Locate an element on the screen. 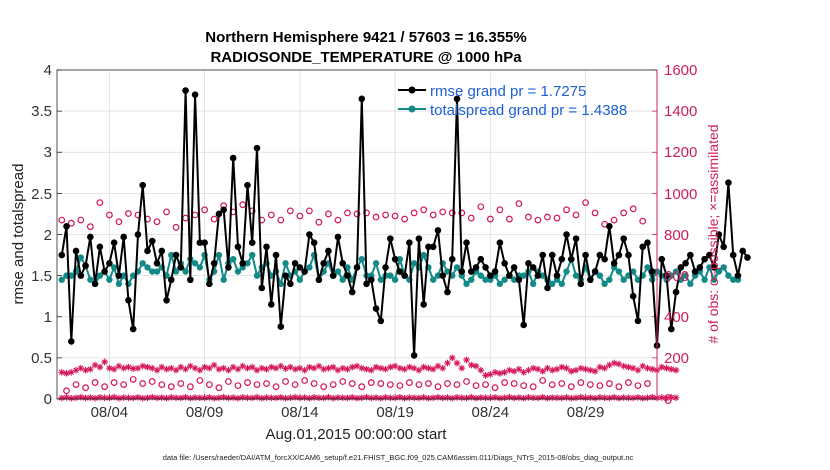 Image resolution: width=830 pixels, height=470 pixels. y-right-axis-label: # of obs: o=possible; ×=assimilated is located at coordinates (713, 233).